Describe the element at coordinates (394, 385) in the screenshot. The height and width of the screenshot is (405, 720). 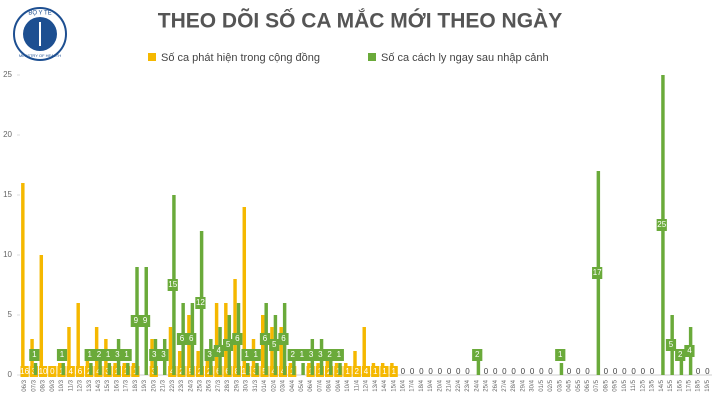
I see `x-tick-label: 15/4` at that location.